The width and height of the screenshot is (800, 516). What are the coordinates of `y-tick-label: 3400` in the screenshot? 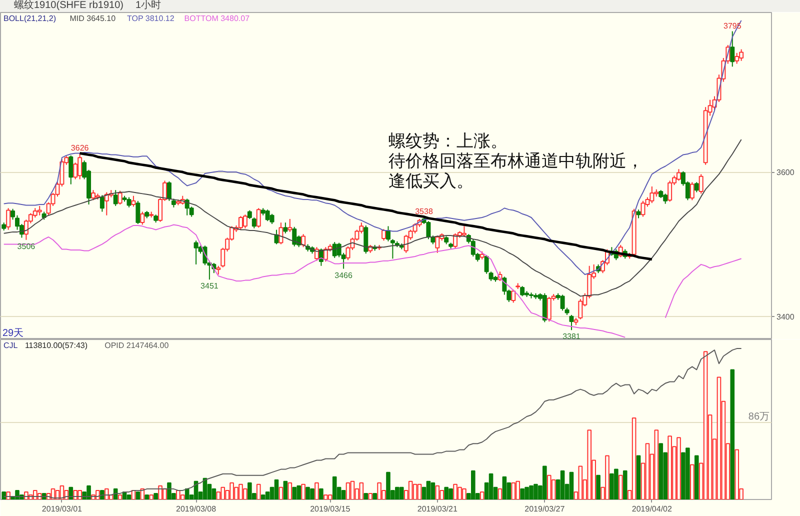 It's located at (785, 317).